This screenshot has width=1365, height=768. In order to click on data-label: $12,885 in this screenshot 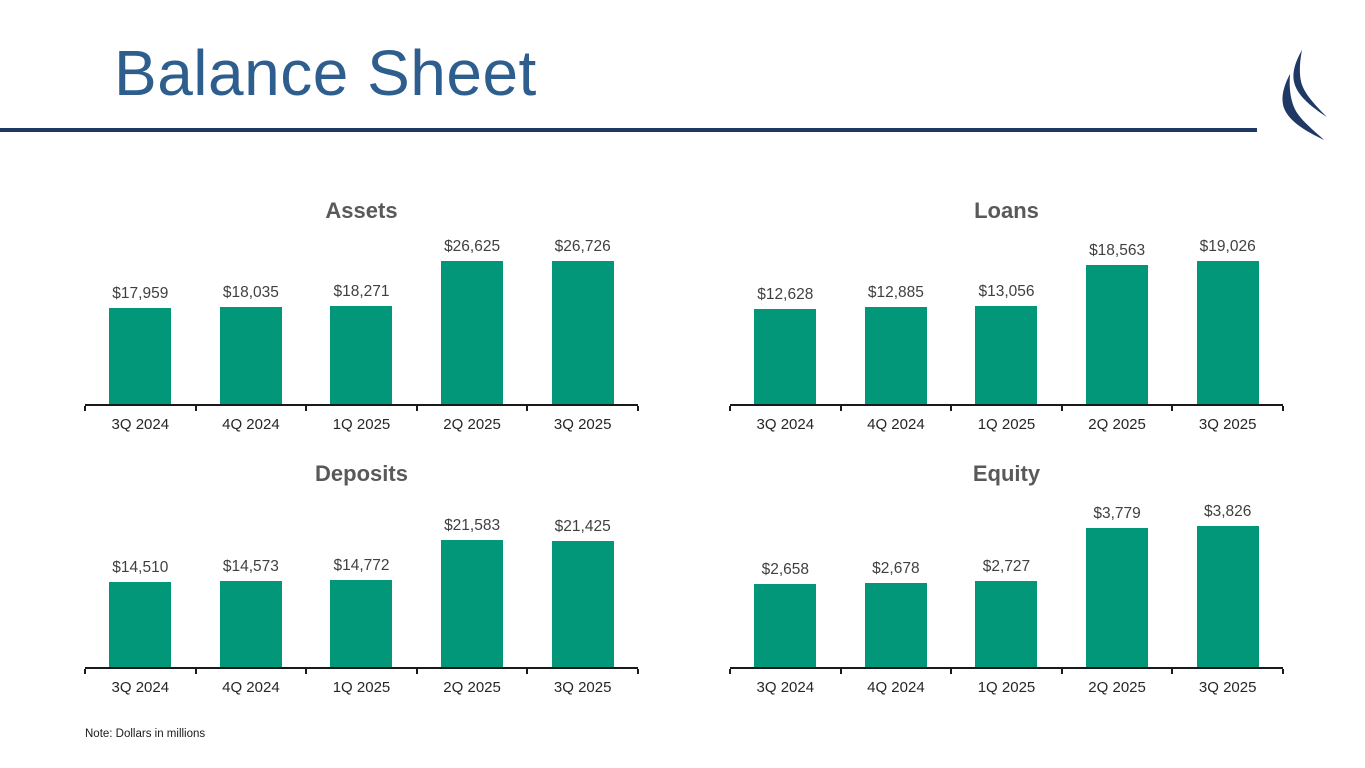, I will do `click(895, 292)`.